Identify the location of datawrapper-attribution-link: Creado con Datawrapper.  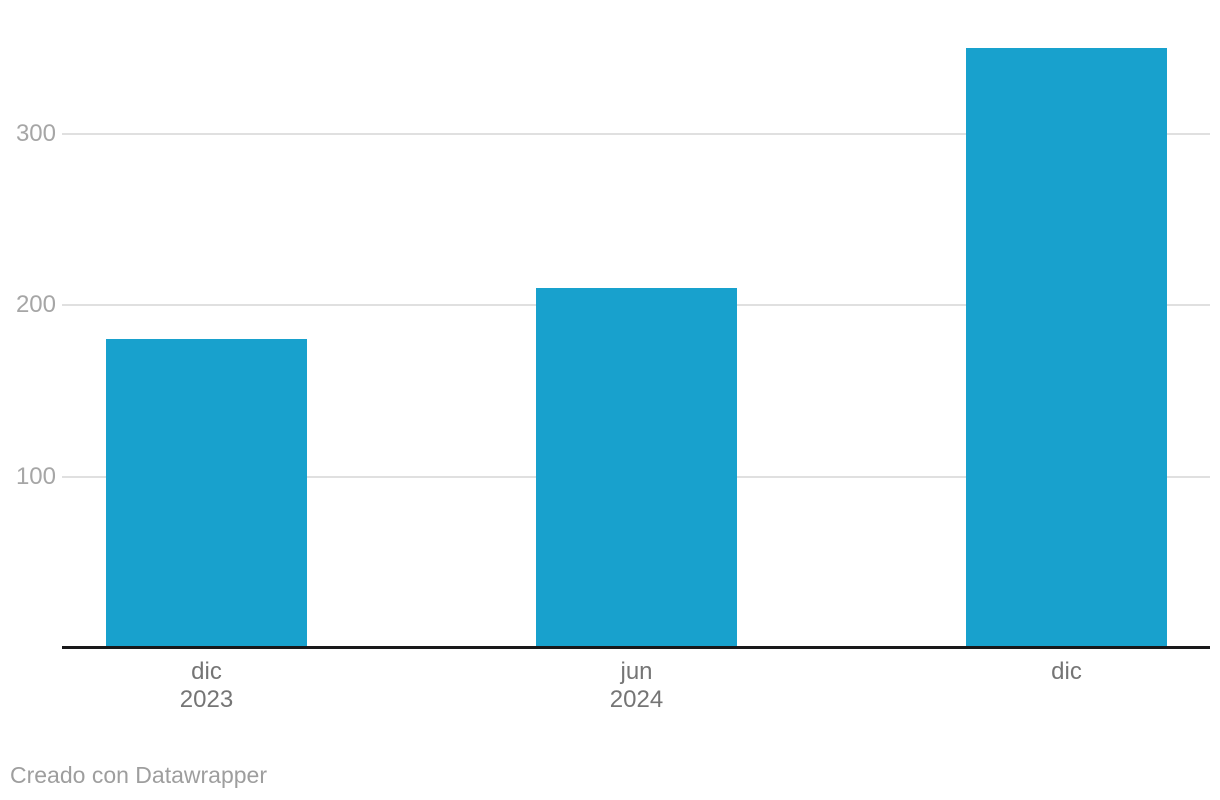
(138, 775).